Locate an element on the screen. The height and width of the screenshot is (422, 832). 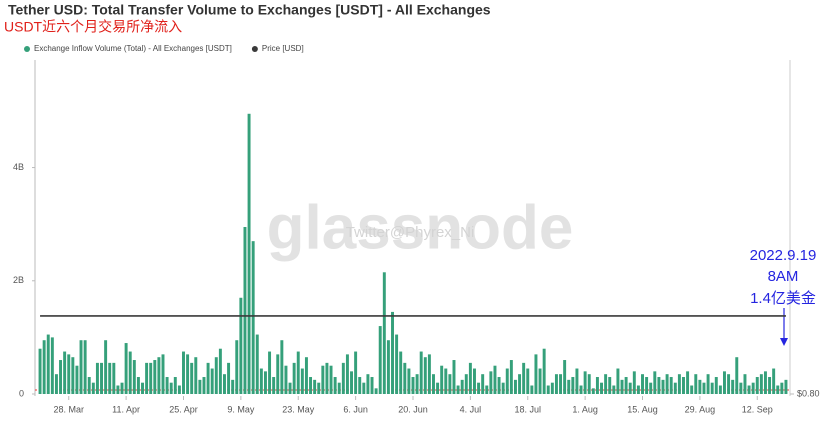
chart-subtitle: USDT近六个月交易所净流入 is located at coordinates (93, 27).